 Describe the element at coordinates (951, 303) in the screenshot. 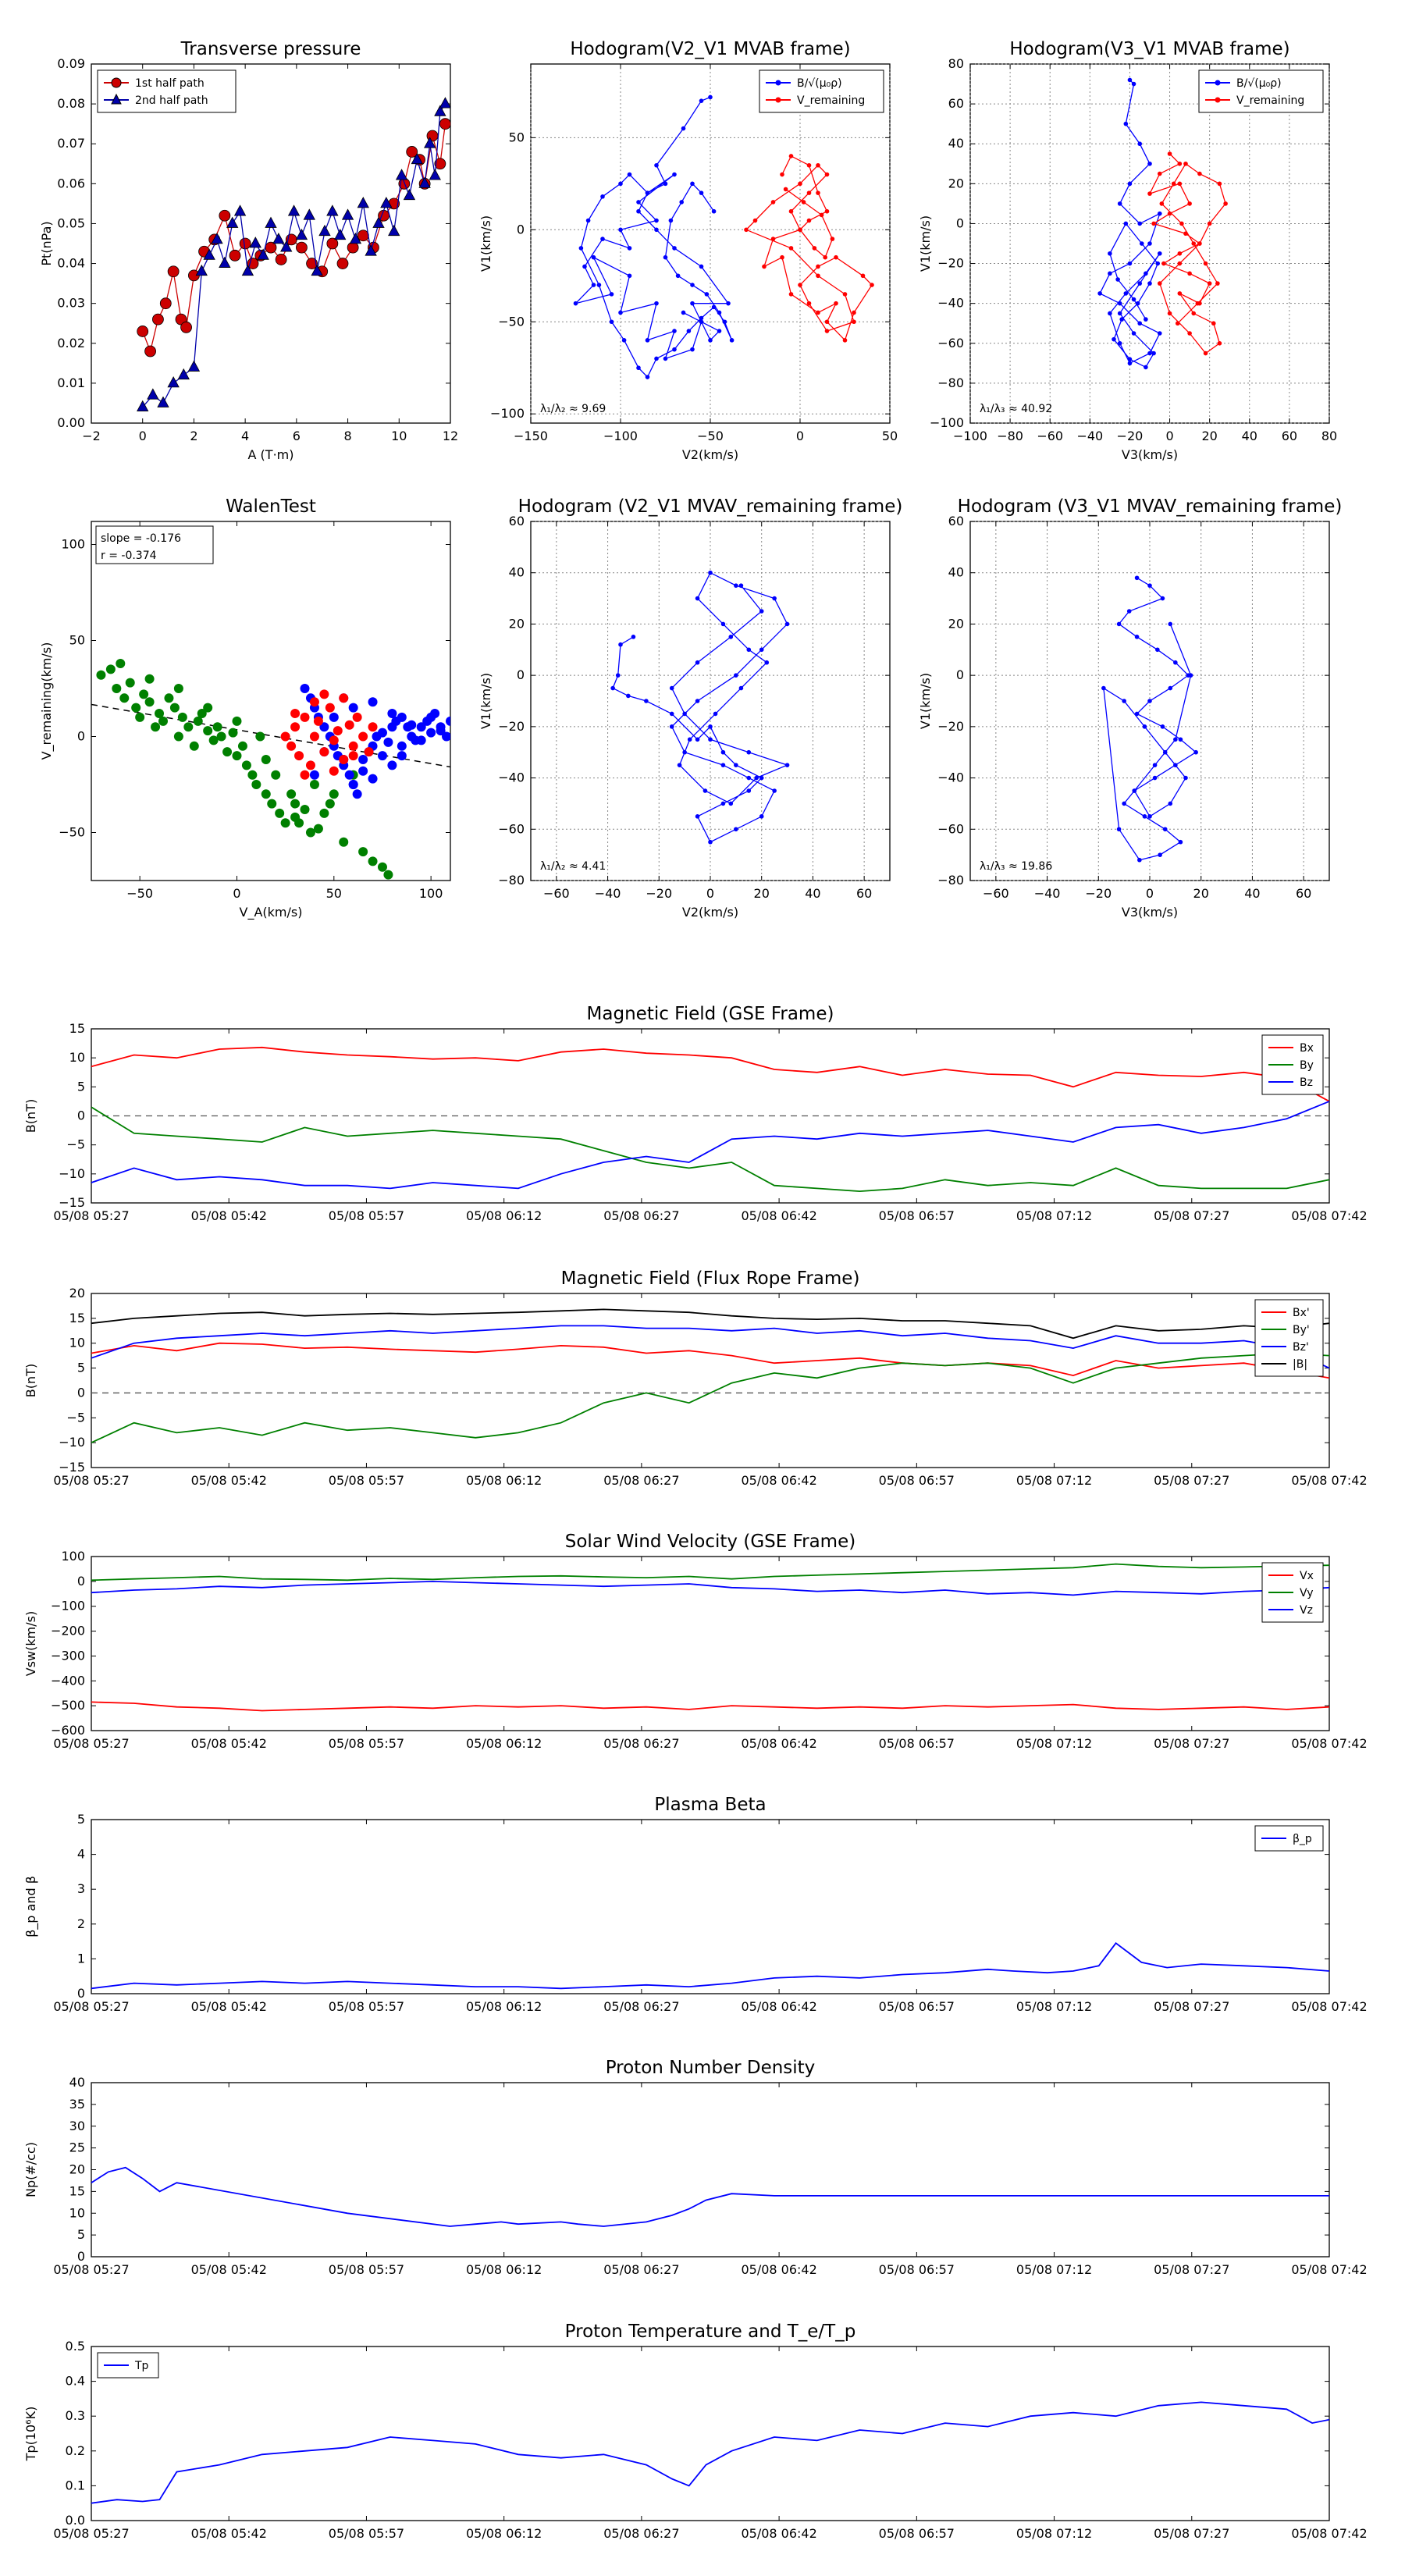

I see `y-tick-label: −40` at that location.